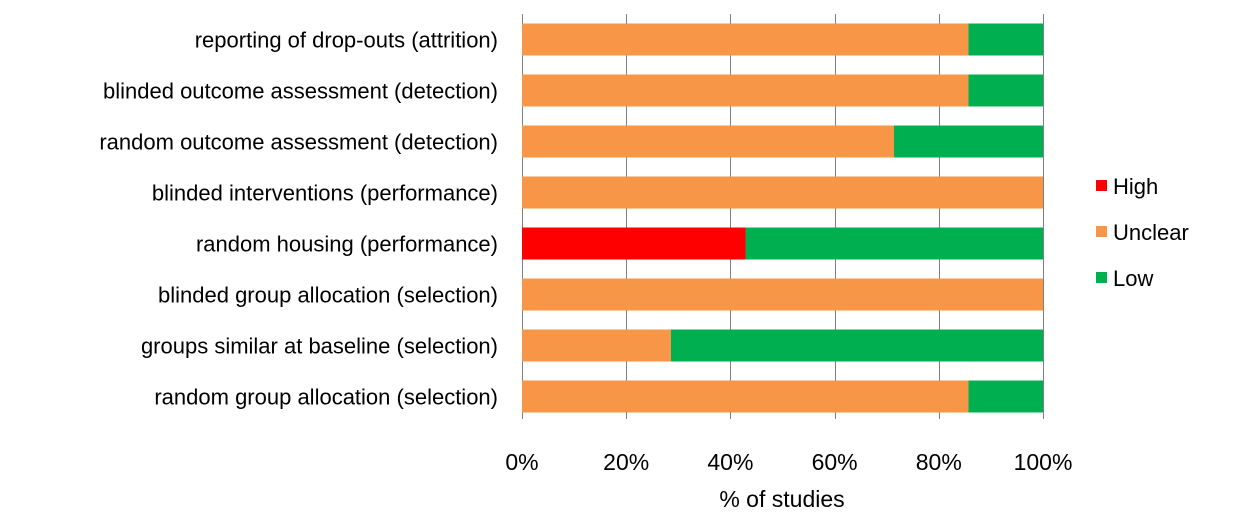  Describe the element at coordinates (1135, 186) in the screenshot. I see `legend-label-high: High` at that location.